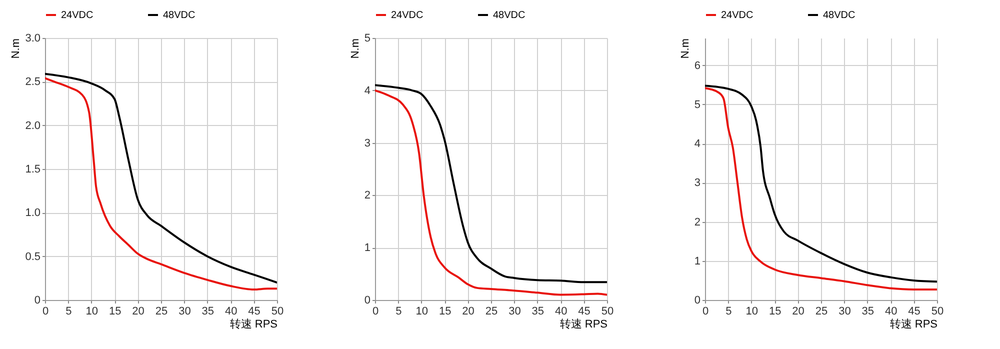 The image size is (1000, 349). Describe the element at coordinates (32, 126) in the screenshot. I see `y-tick-label: 2.0` at that location.